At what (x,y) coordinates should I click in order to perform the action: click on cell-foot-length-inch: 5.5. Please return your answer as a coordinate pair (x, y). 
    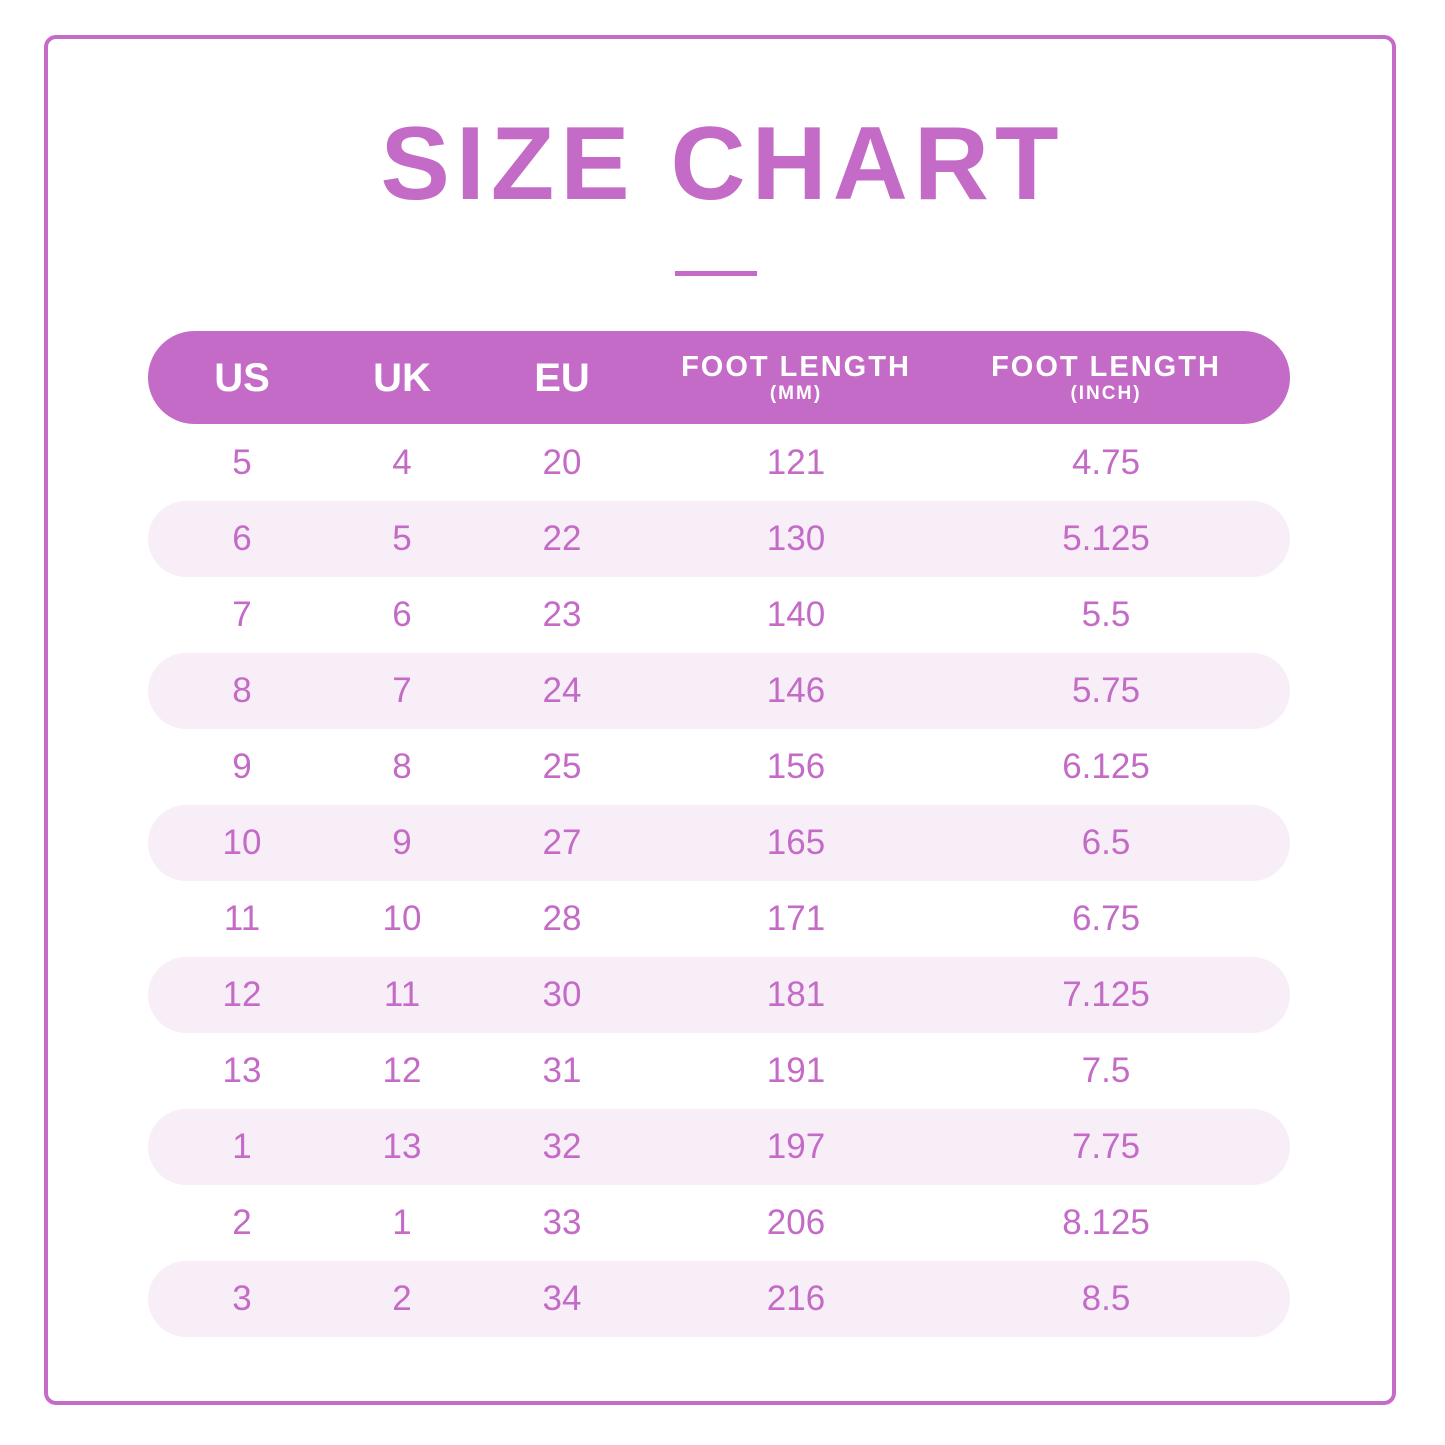
    Looking at the image, I should click on (1106, 614).